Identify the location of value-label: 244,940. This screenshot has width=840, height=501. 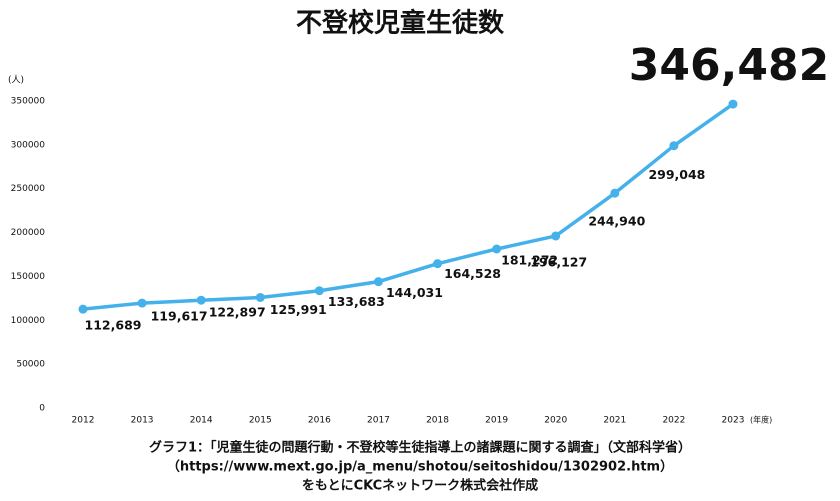
(616, 221).